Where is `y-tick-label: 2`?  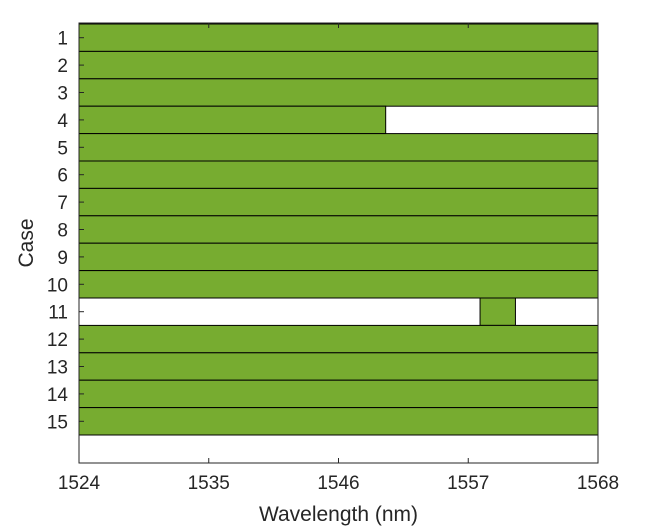 y-tick-label: 2 is located at coordinates (62, 66).